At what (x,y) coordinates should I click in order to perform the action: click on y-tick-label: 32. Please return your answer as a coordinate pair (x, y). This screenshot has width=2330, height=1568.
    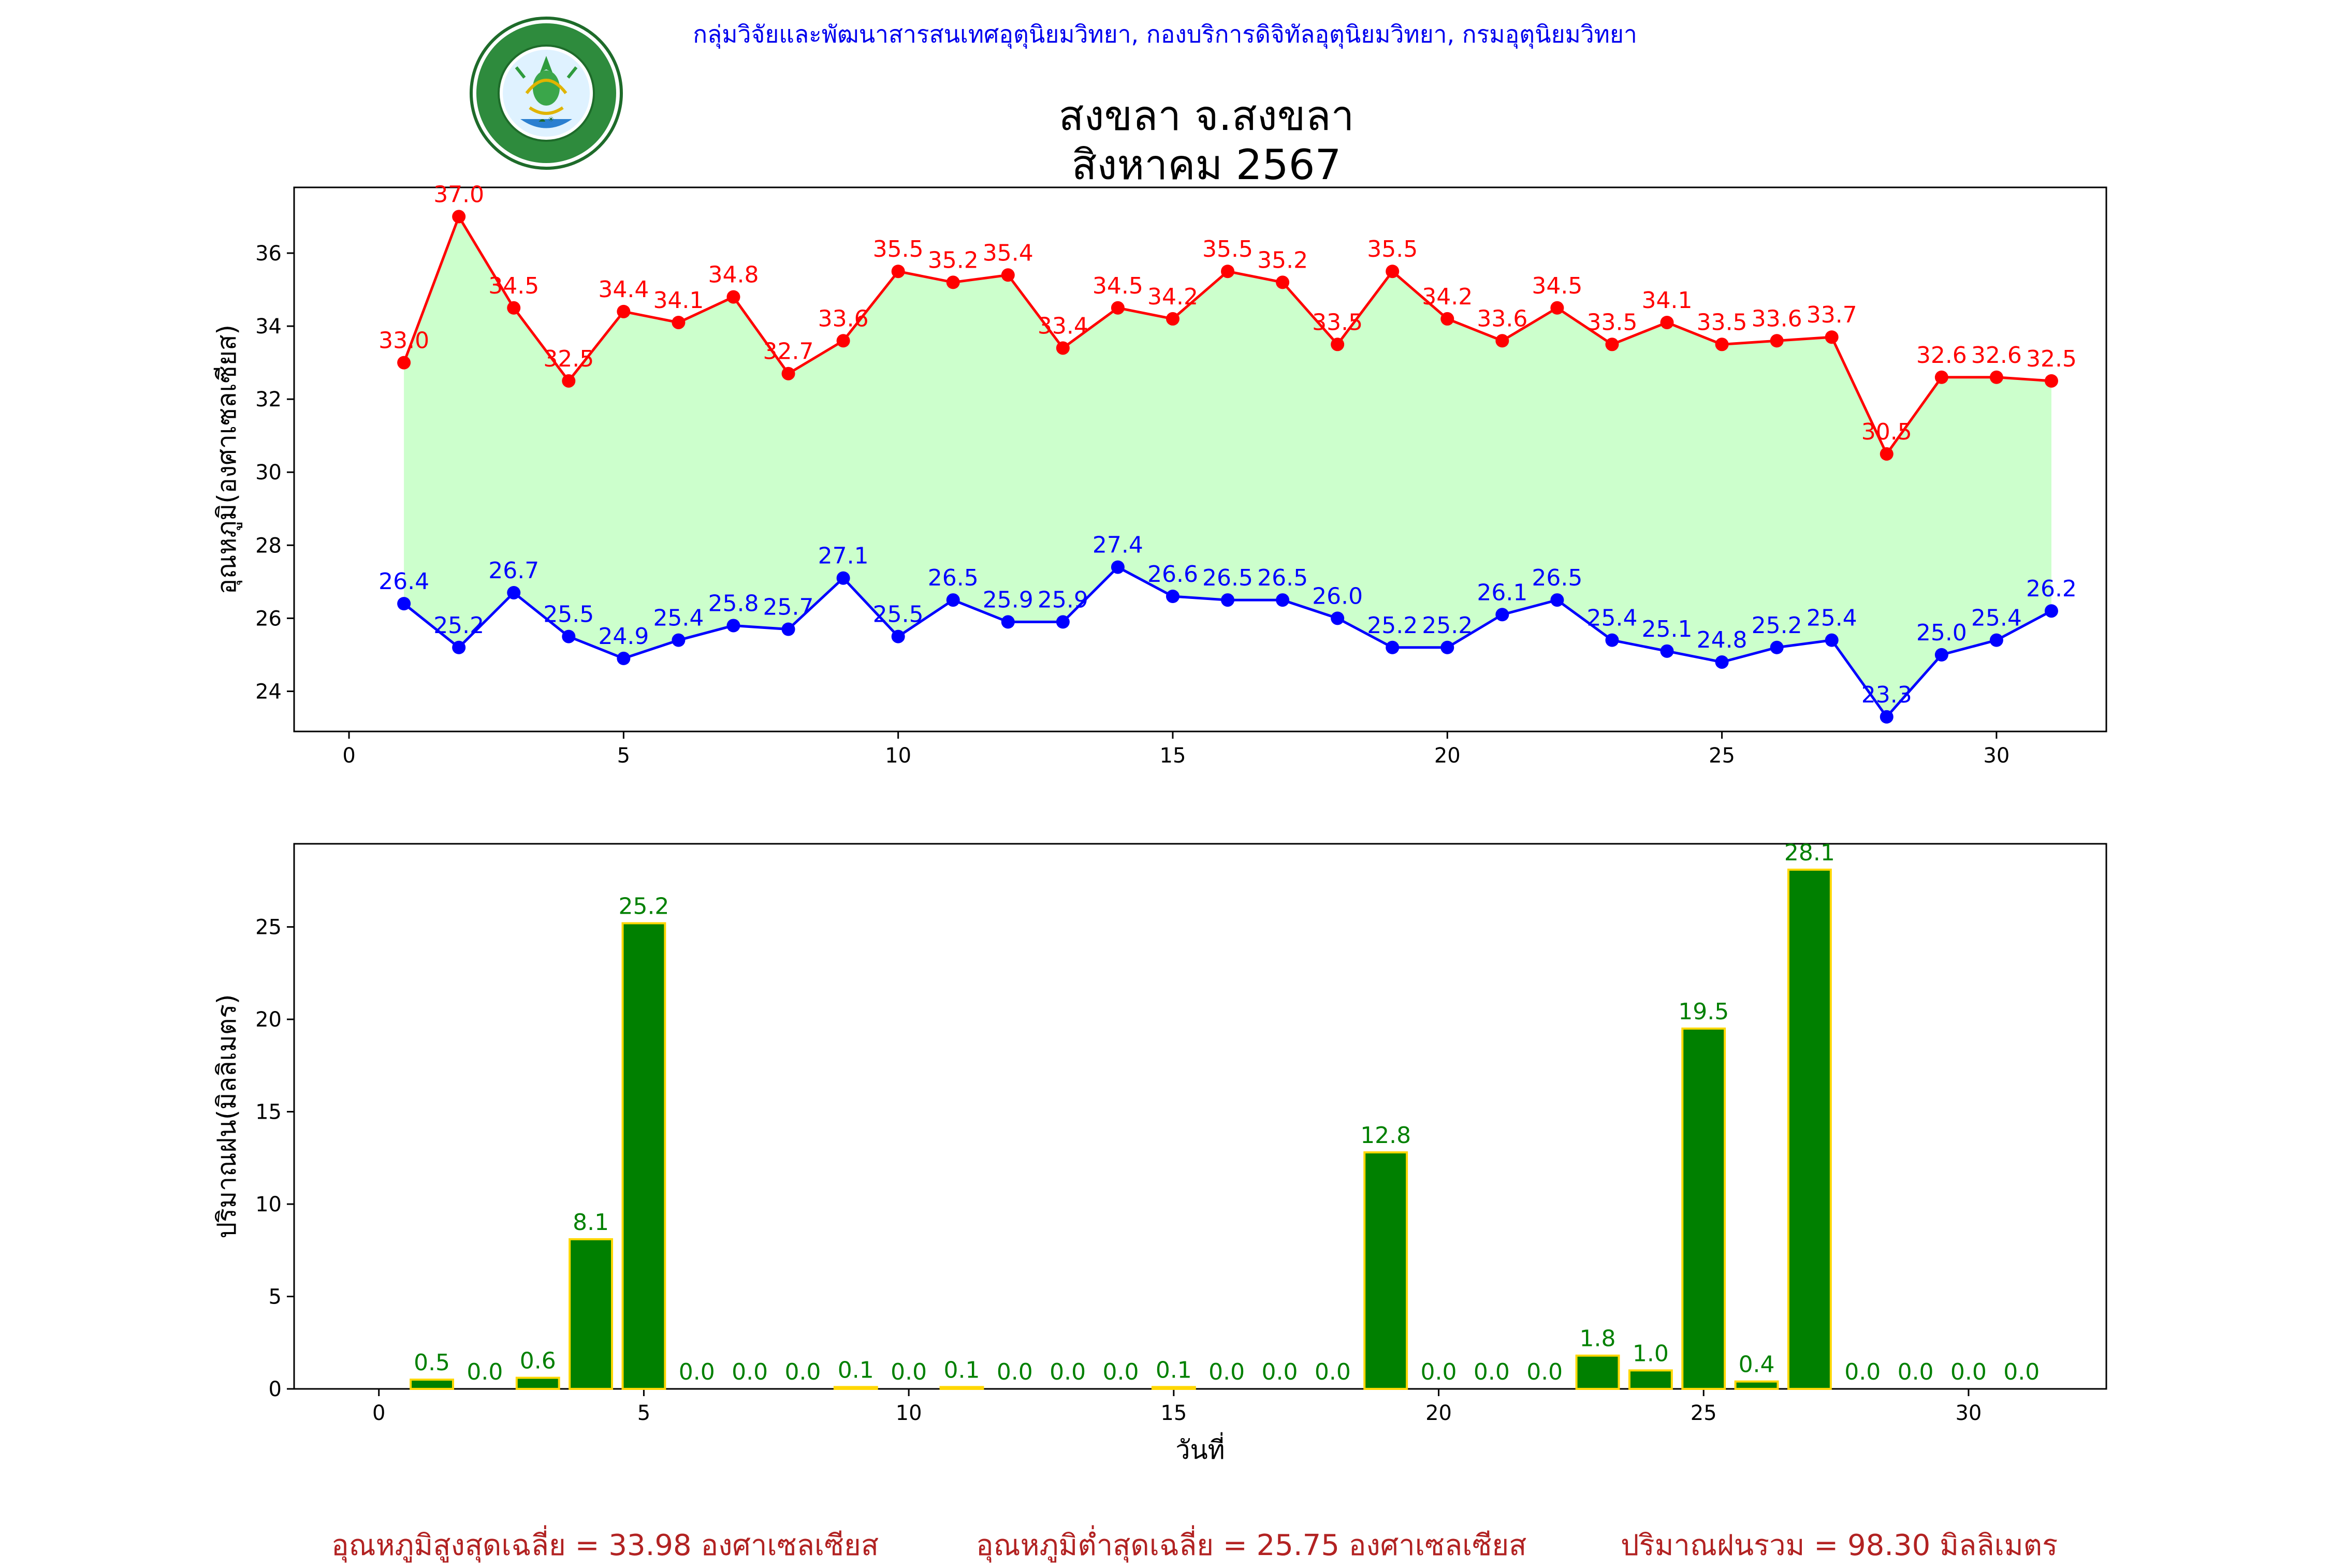
    Looking at the image, I should click on (268, 400).